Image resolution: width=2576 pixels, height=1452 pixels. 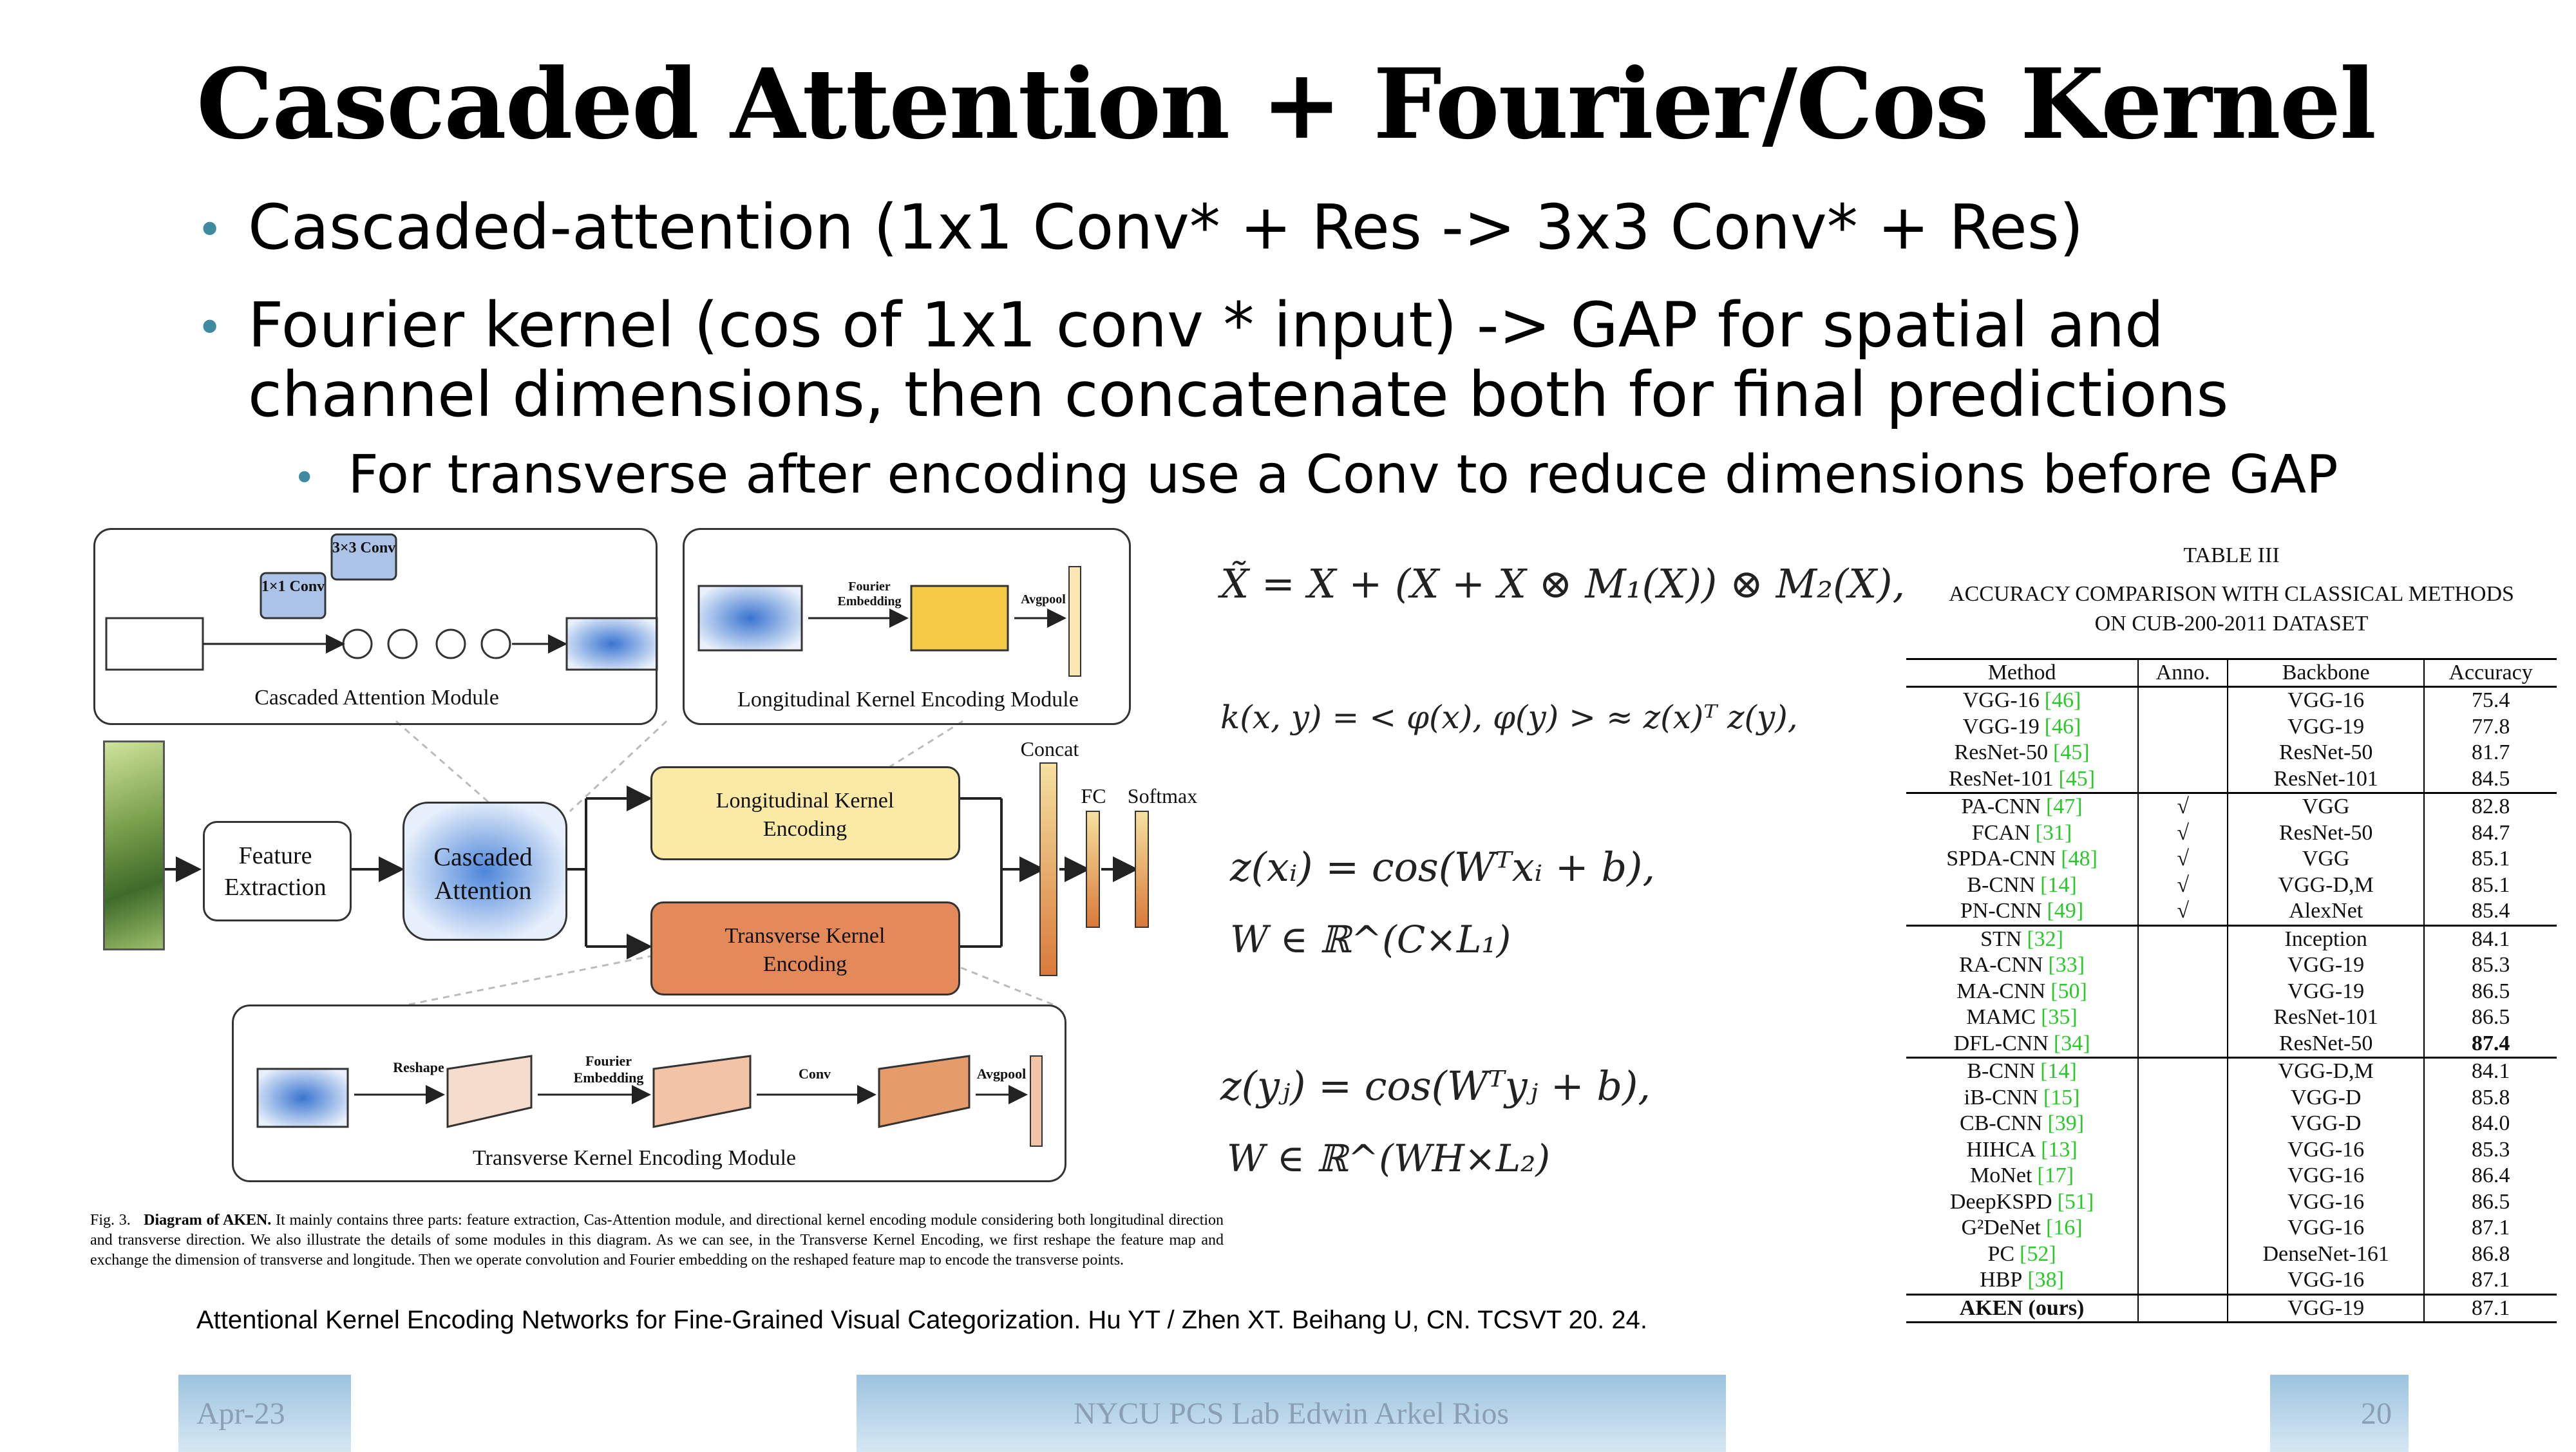 I want to click on table-header-row: Method Anno. Backbone Accuracy, so click(x=2231, y=672).